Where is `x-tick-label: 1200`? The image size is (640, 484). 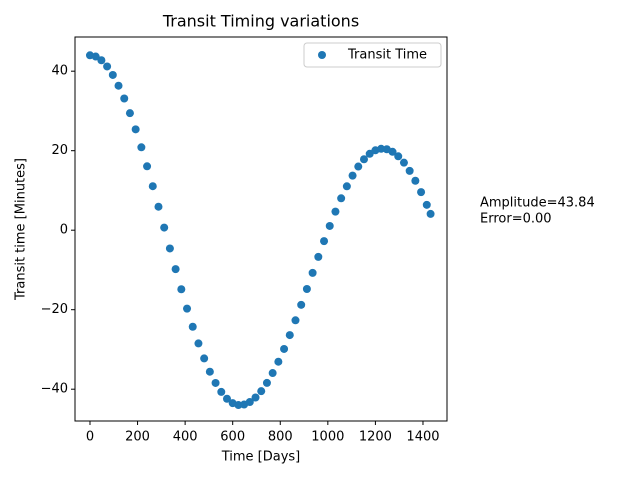 x-tick-label: 1200 is located at coordinates (375, 437).